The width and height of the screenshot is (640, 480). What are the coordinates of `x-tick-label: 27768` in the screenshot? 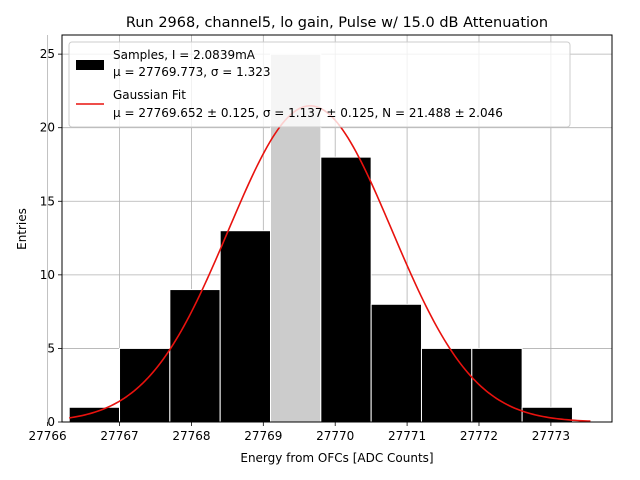 It's located at (191, 436).